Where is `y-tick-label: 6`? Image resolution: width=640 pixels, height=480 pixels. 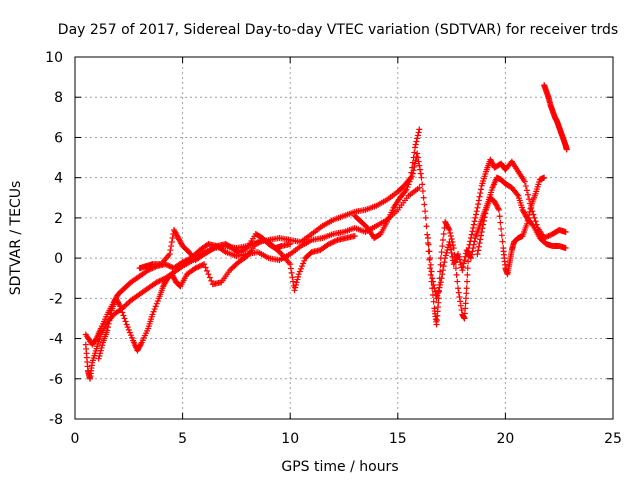 y-tick-label: 6 is located at coordinates (58, 138).